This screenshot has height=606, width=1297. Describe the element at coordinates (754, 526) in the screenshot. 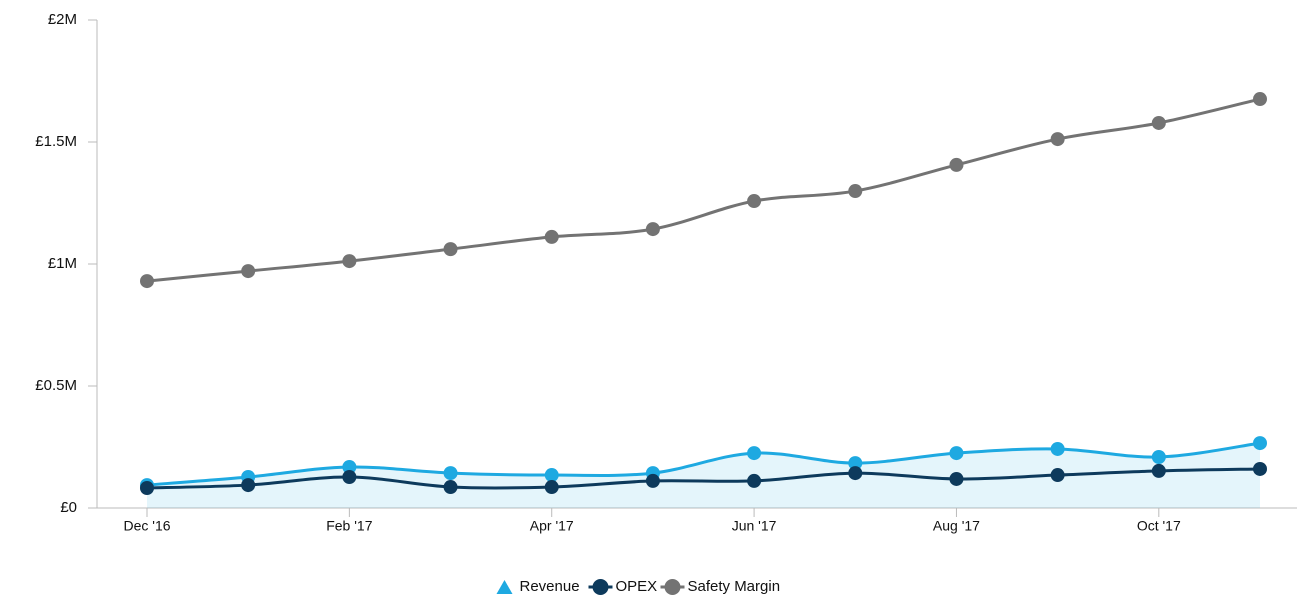

I see `x-tick-label: Jun '17` at that location.